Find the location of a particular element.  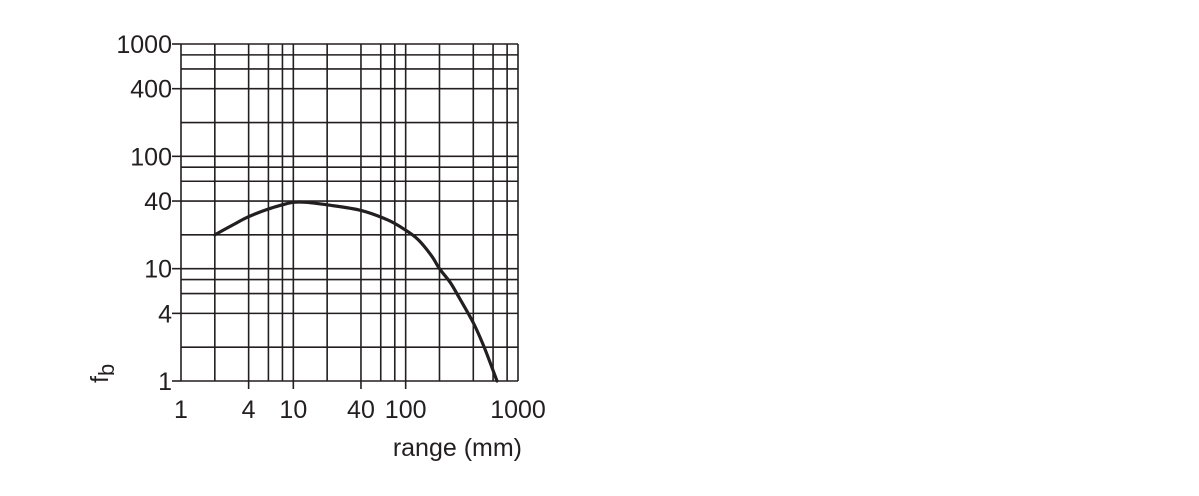

data-curve is located at coordinates (356, 291).